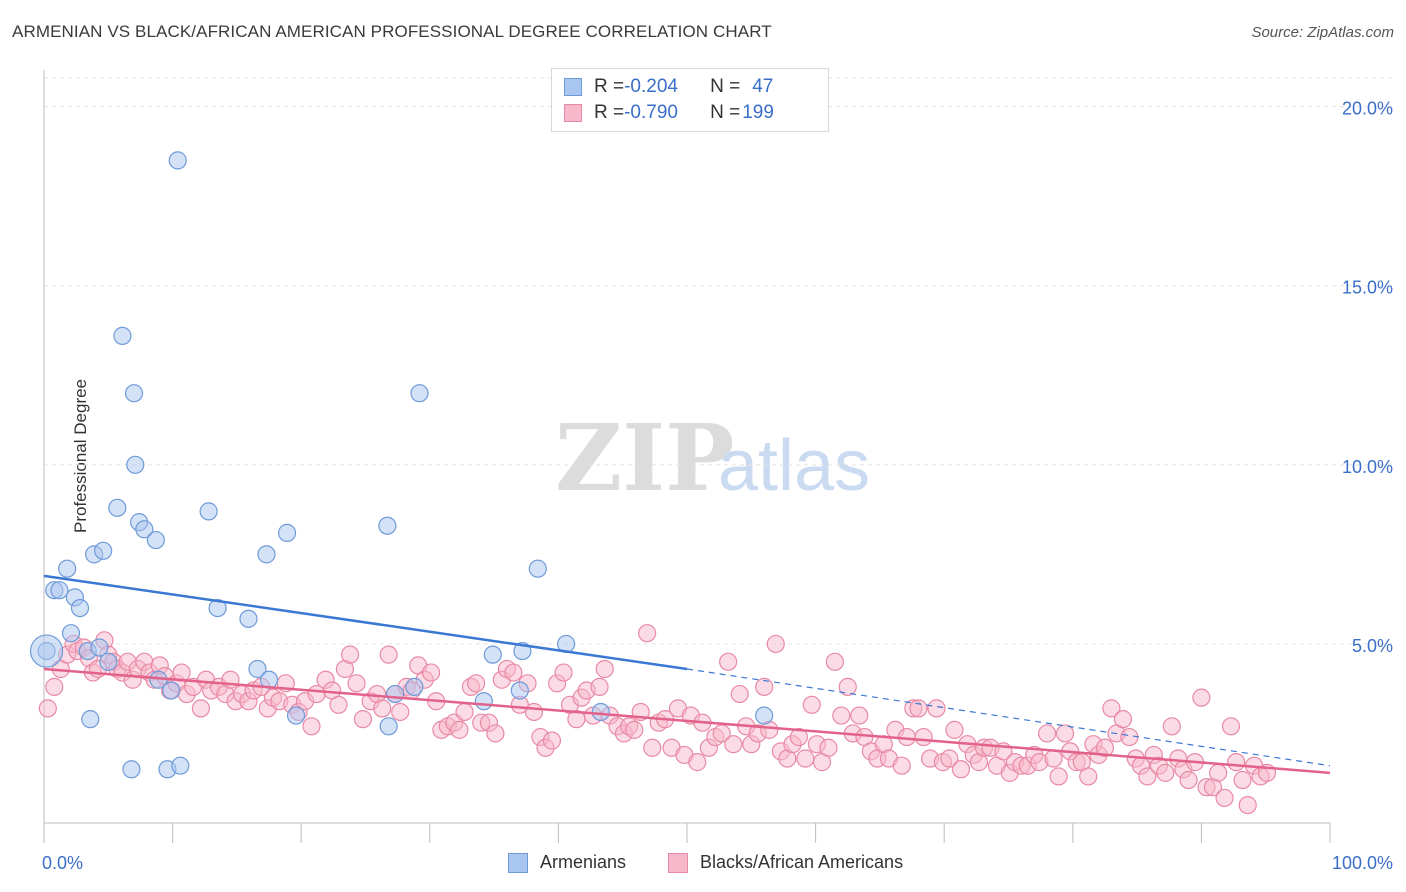 The width and height of the screenshot is (1406, 892). Describe the element at coordinates (518, 862) in the screenshot. I see `armenians-legend-swatch` at that location.